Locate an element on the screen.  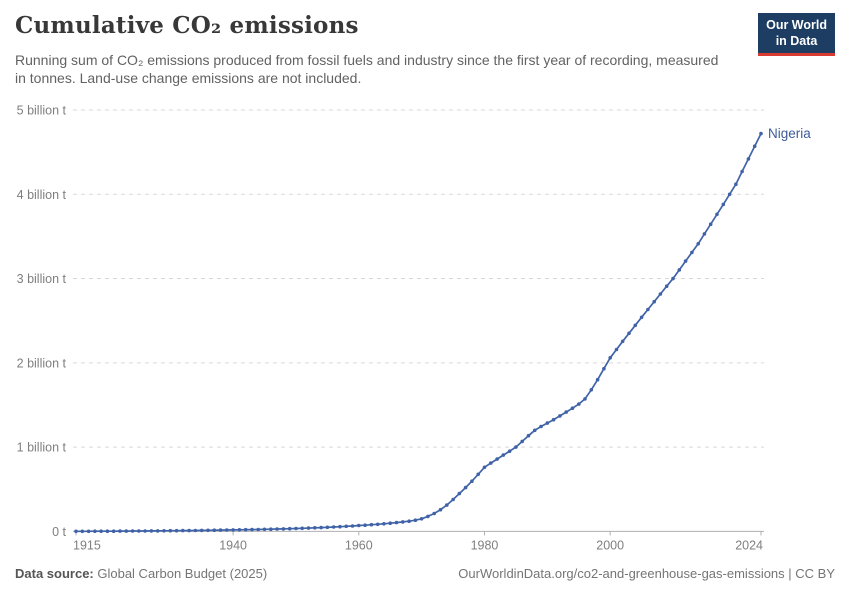
series-end-label: Nigeria is located at coordinates (789, 133).